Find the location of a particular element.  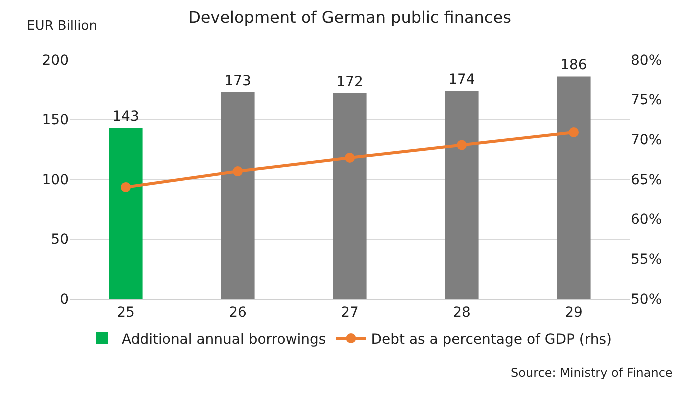

y2-tick-label: 55% is located at coordinates (646, 260).